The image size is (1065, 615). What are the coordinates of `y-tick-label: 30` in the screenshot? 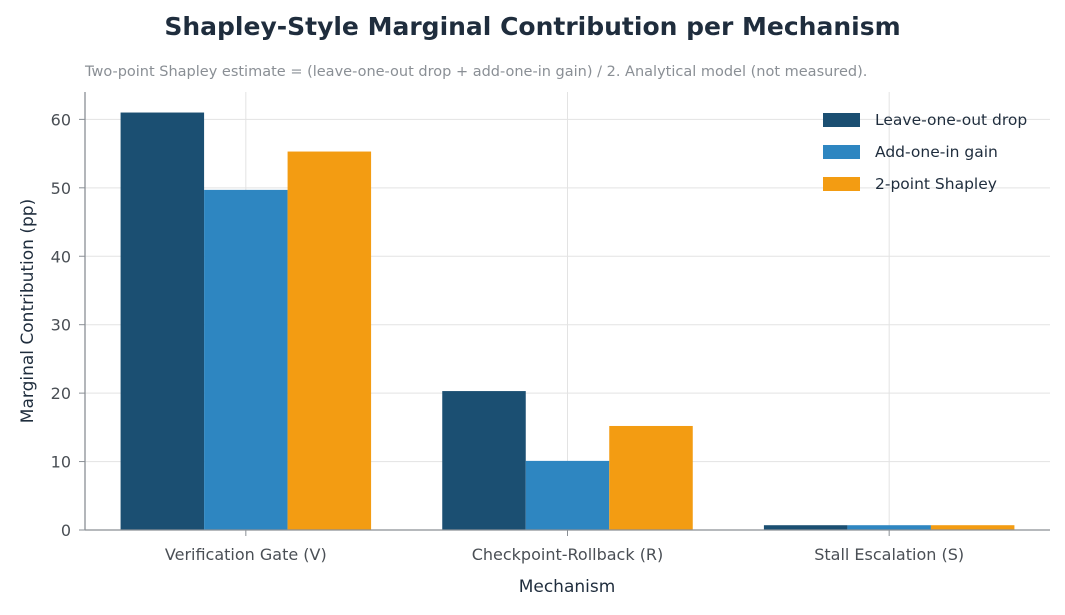 It's located at (61, 325).